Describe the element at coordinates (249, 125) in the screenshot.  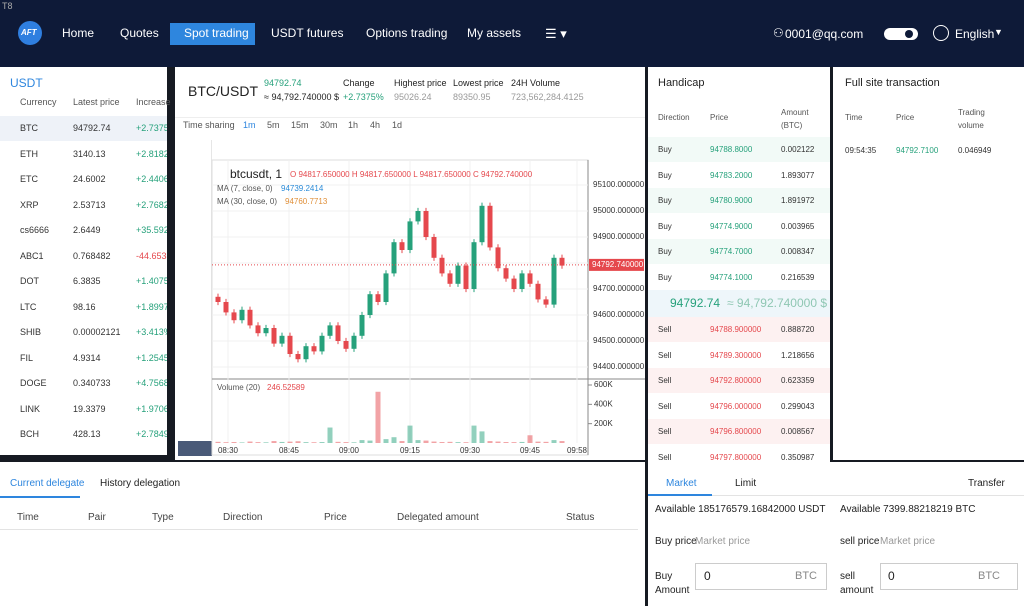
I see `interval: 1m` at that location.